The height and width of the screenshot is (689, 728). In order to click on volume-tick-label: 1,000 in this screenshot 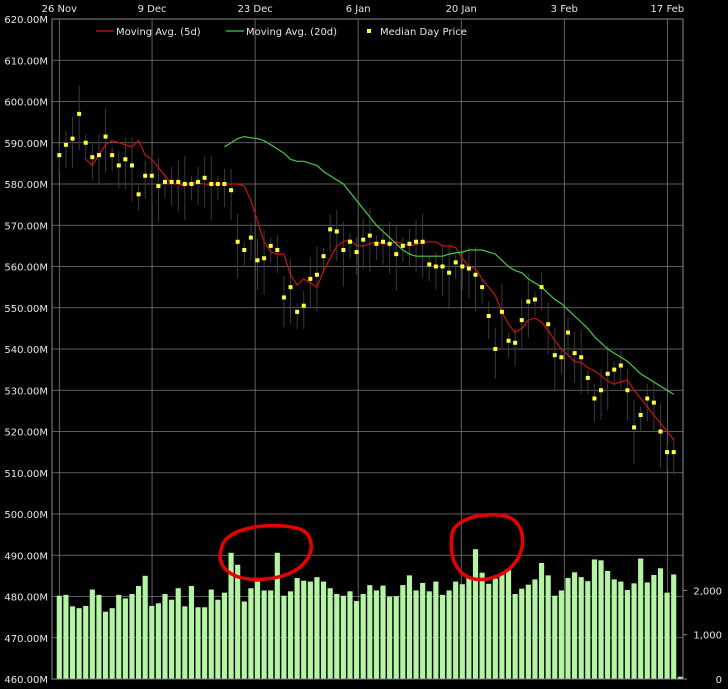, I will do `click(707, 636)`.